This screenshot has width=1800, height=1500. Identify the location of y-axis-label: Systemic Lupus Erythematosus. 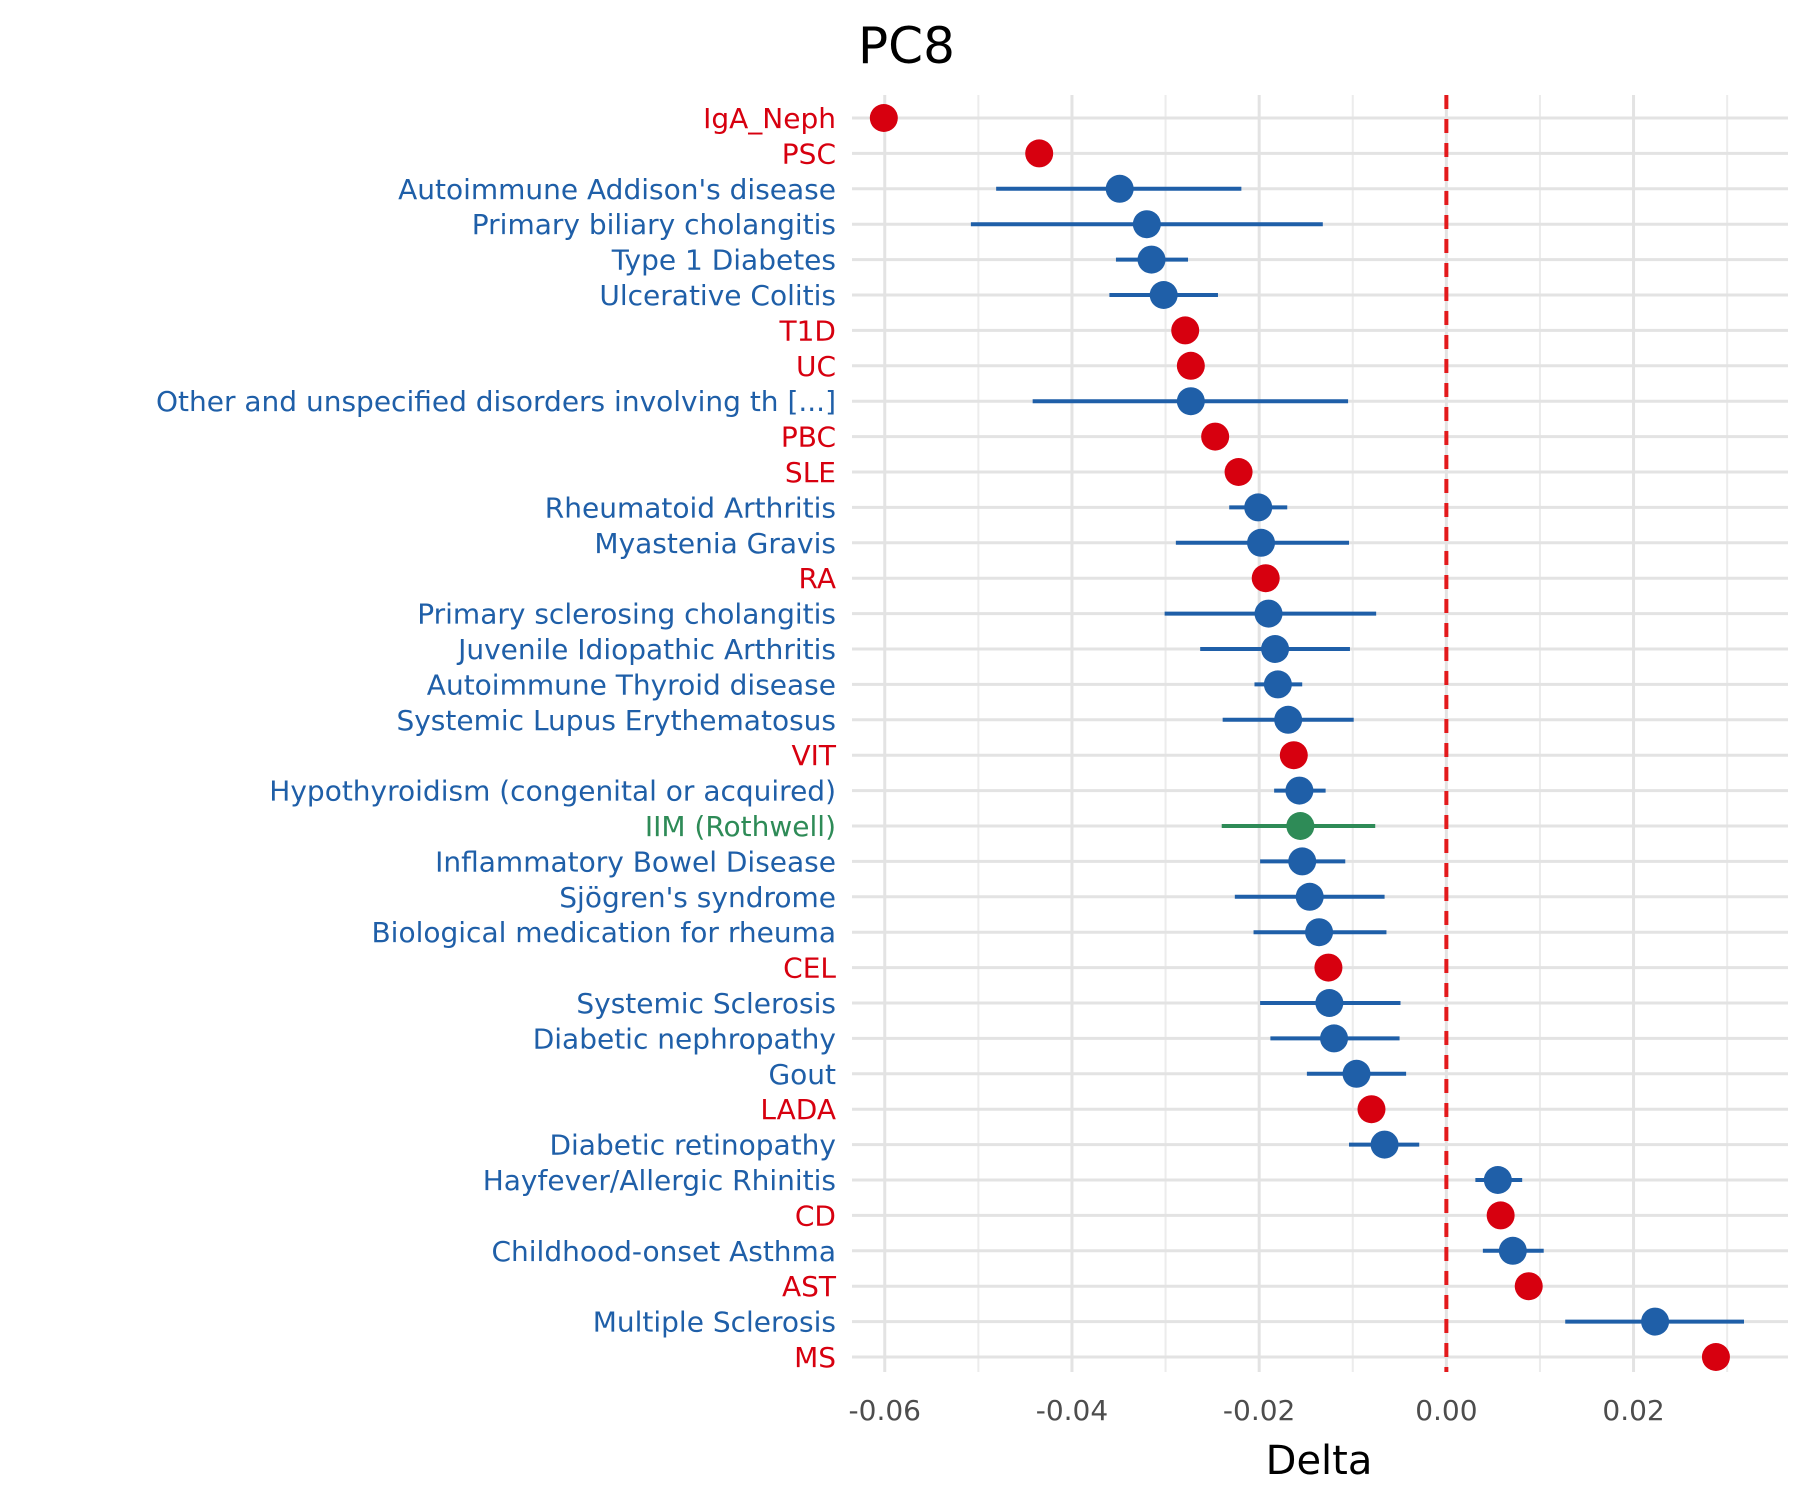
(616, 720).